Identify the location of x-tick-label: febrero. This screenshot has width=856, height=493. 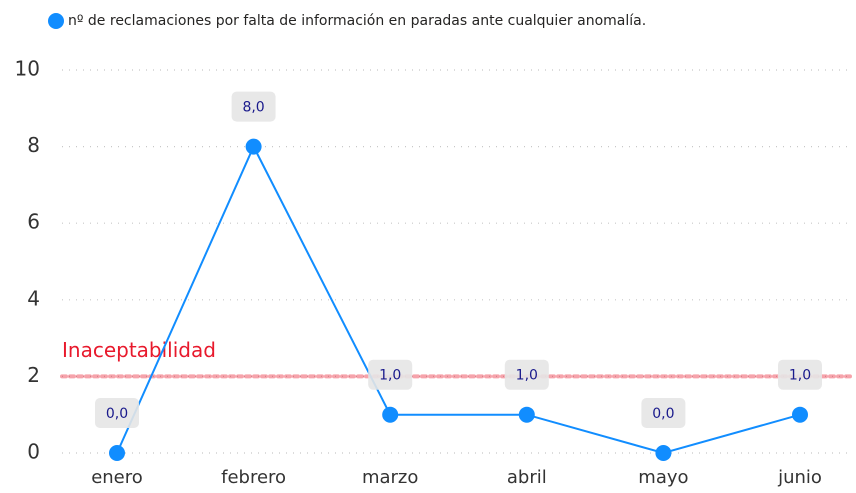
(253, 477).